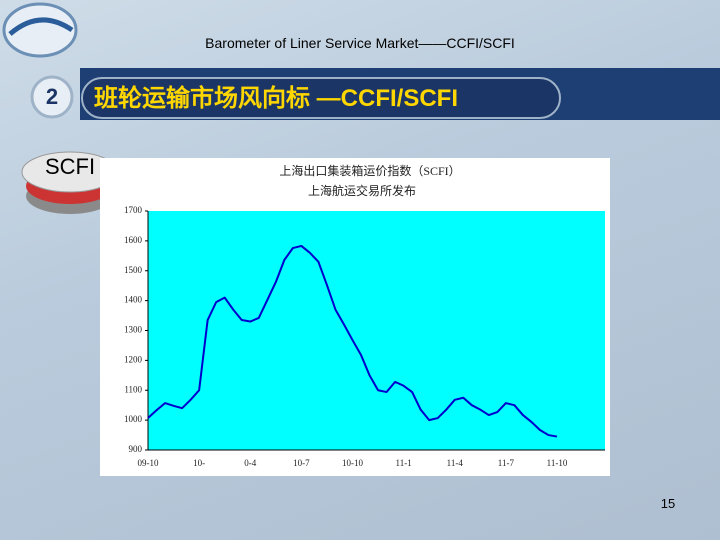  Describe the element at coordinates (250, 463) in the screenshot. I see `x-tick-label: 0-4` at that location.